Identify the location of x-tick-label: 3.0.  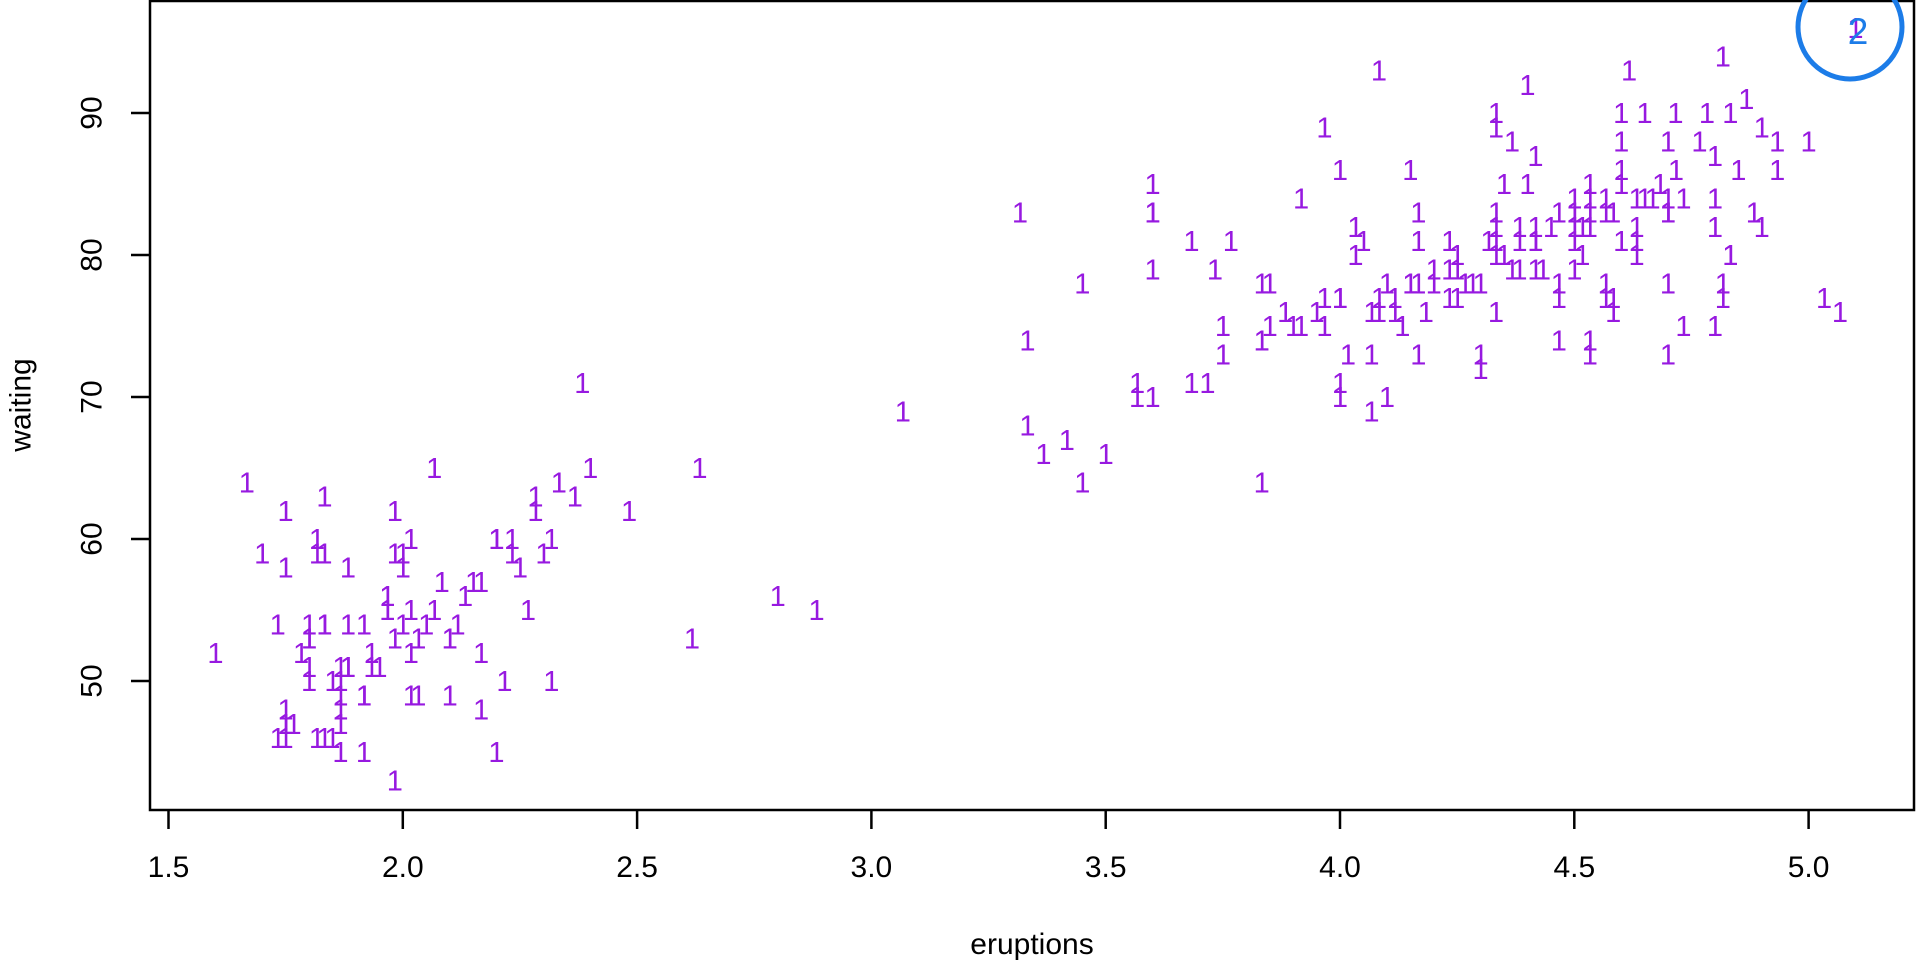
(872, 867).